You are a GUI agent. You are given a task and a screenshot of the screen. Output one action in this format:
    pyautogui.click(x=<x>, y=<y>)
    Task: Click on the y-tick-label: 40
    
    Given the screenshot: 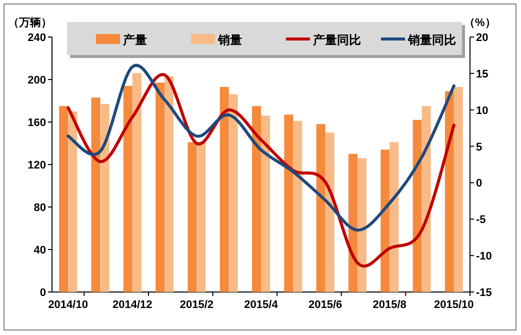 What is the action you would take?
    pyautogui.click(x=40, y=250)
    